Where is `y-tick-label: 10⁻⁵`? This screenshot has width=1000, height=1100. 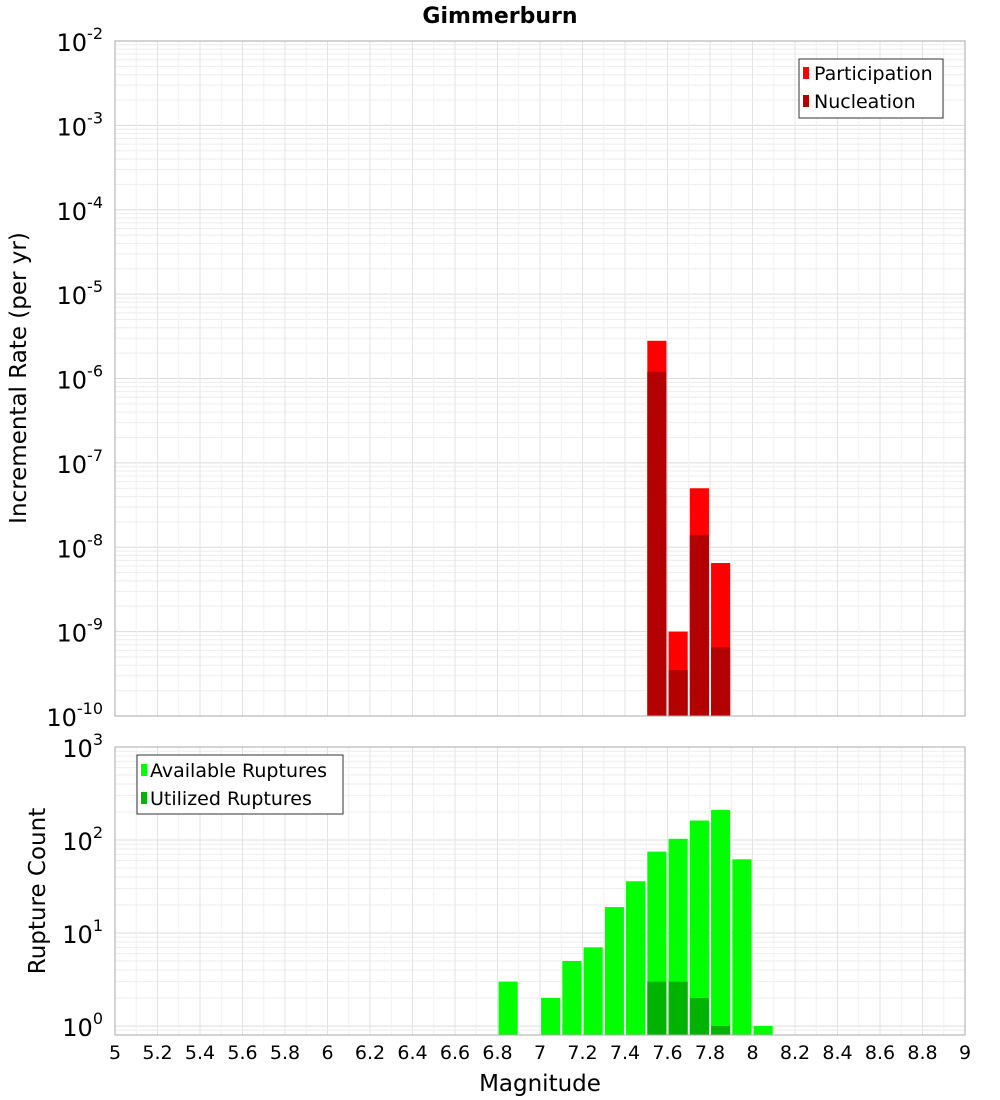 y-tick-label: 10⁻⁵ is located at coordinates (80, 293).